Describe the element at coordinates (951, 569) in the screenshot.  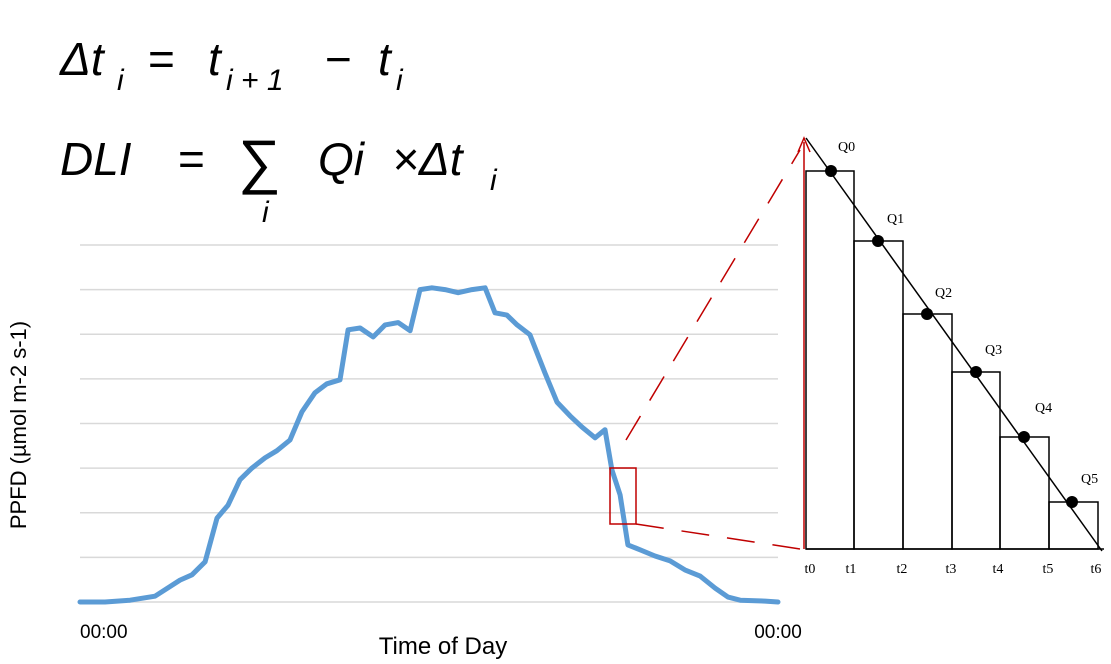
I see `t-label: t3` at that location.